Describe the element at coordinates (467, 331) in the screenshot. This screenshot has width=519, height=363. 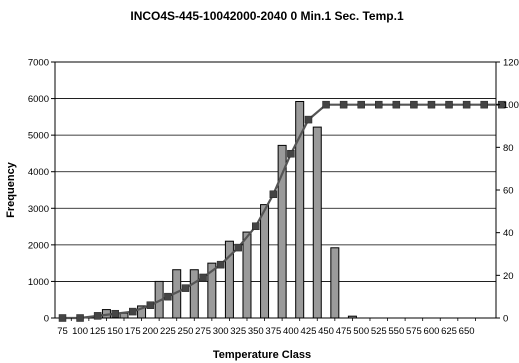
I see `x-tick-label: 650` at that location.